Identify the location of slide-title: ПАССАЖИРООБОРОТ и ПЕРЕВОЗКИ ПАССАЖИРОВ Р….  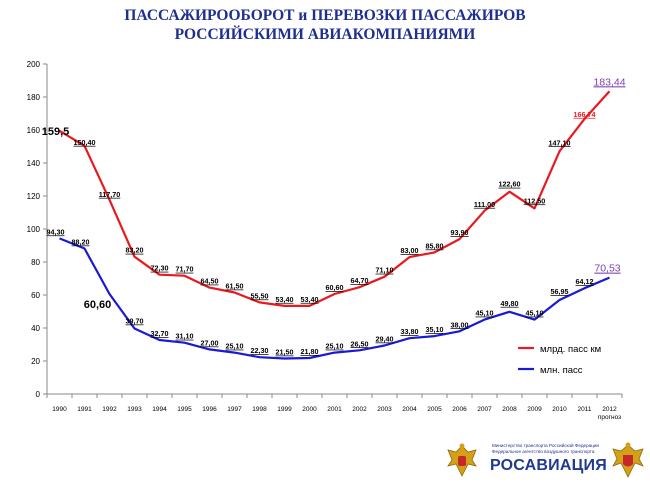
(325, 25).